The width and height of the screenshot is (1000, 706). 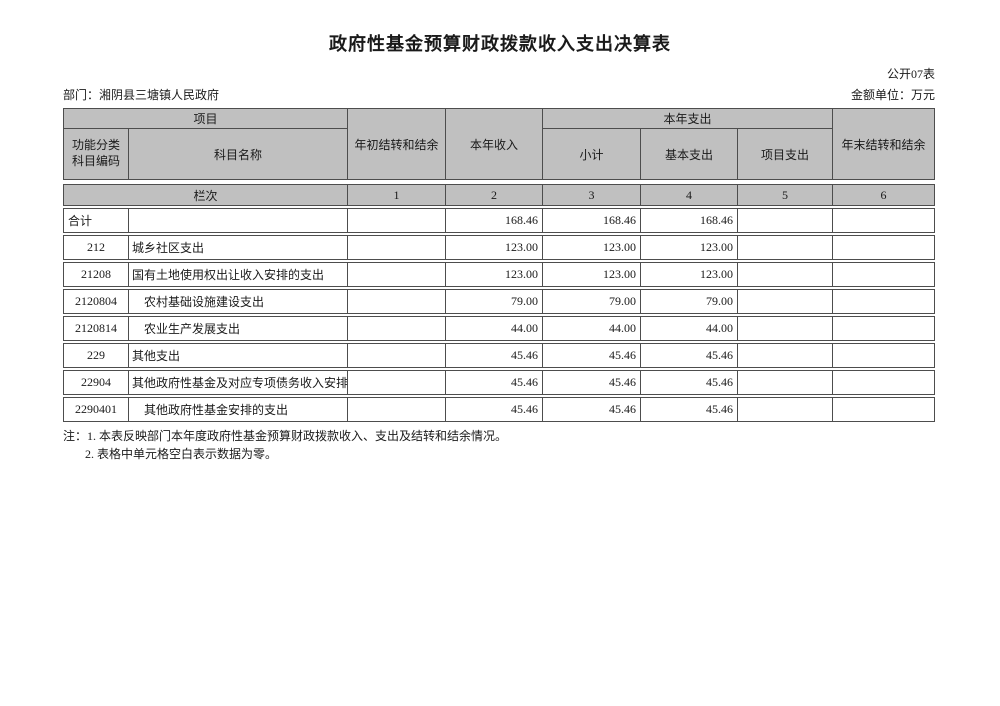 What do you see at coordinates (592, 328) in the screenshot?
I see `cell-subtotal: 44.00` at bounding box center [592, 328].